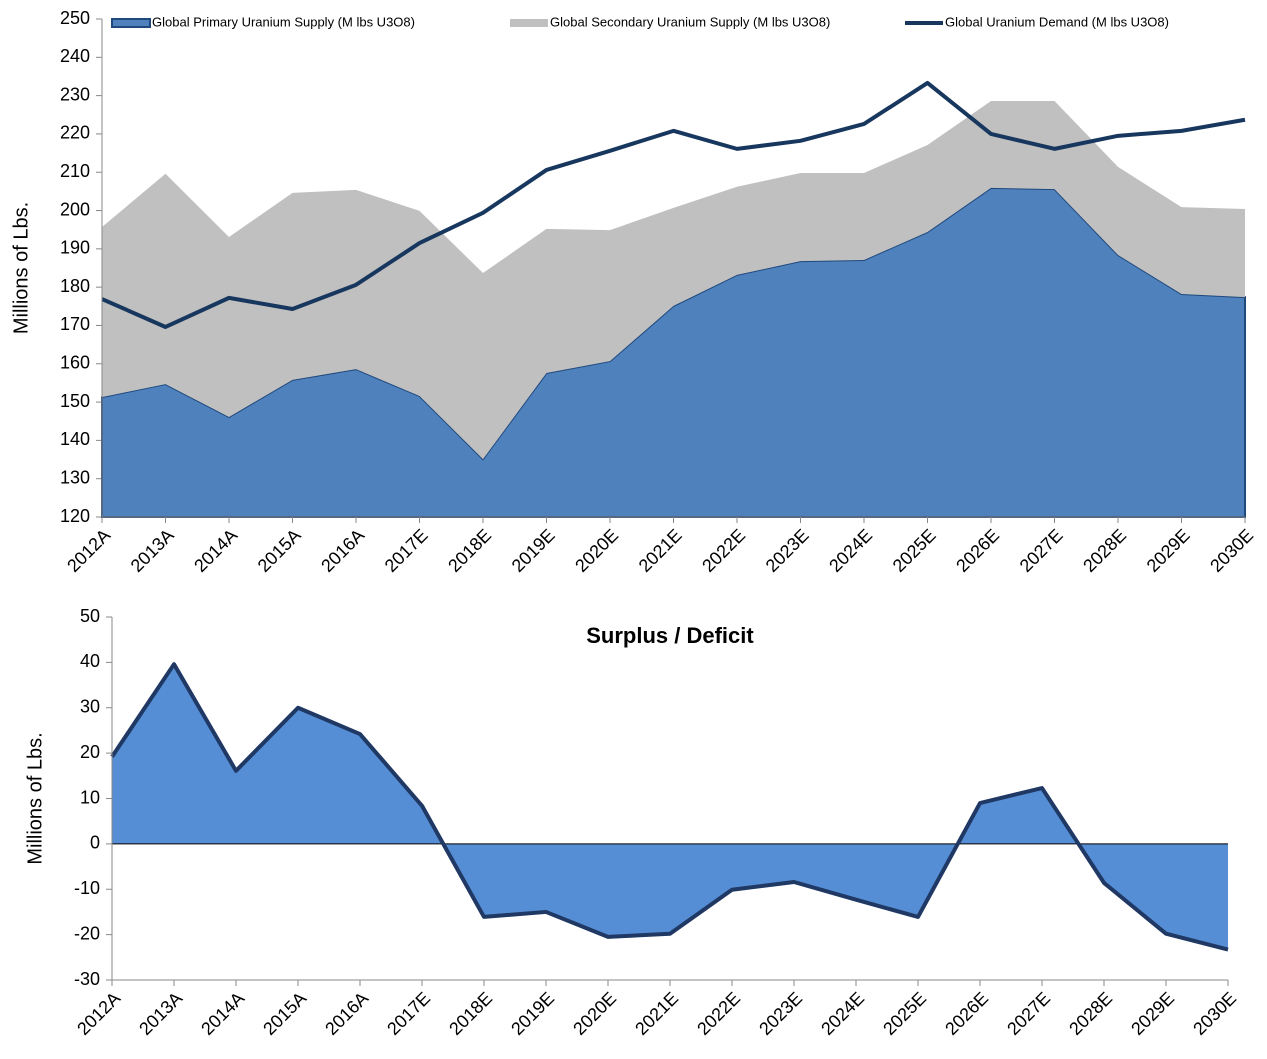 The image size is (1267, 1059). Describe the element at coordinates (75, 248) in the screenshot. I see `y-tick-label: 190` at that location.